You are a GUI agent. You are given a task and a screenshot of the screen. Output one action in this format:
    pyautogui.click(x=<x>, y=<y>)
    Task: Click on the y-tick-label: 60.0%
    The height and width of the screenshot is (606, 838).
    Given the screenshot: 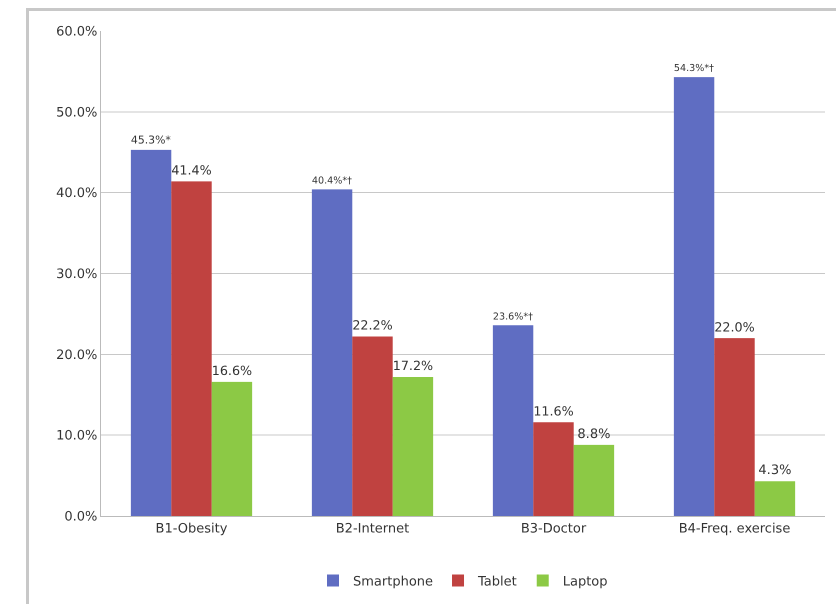 What is the action you would take?
    pyautogui.click(x=77, y=32)
    